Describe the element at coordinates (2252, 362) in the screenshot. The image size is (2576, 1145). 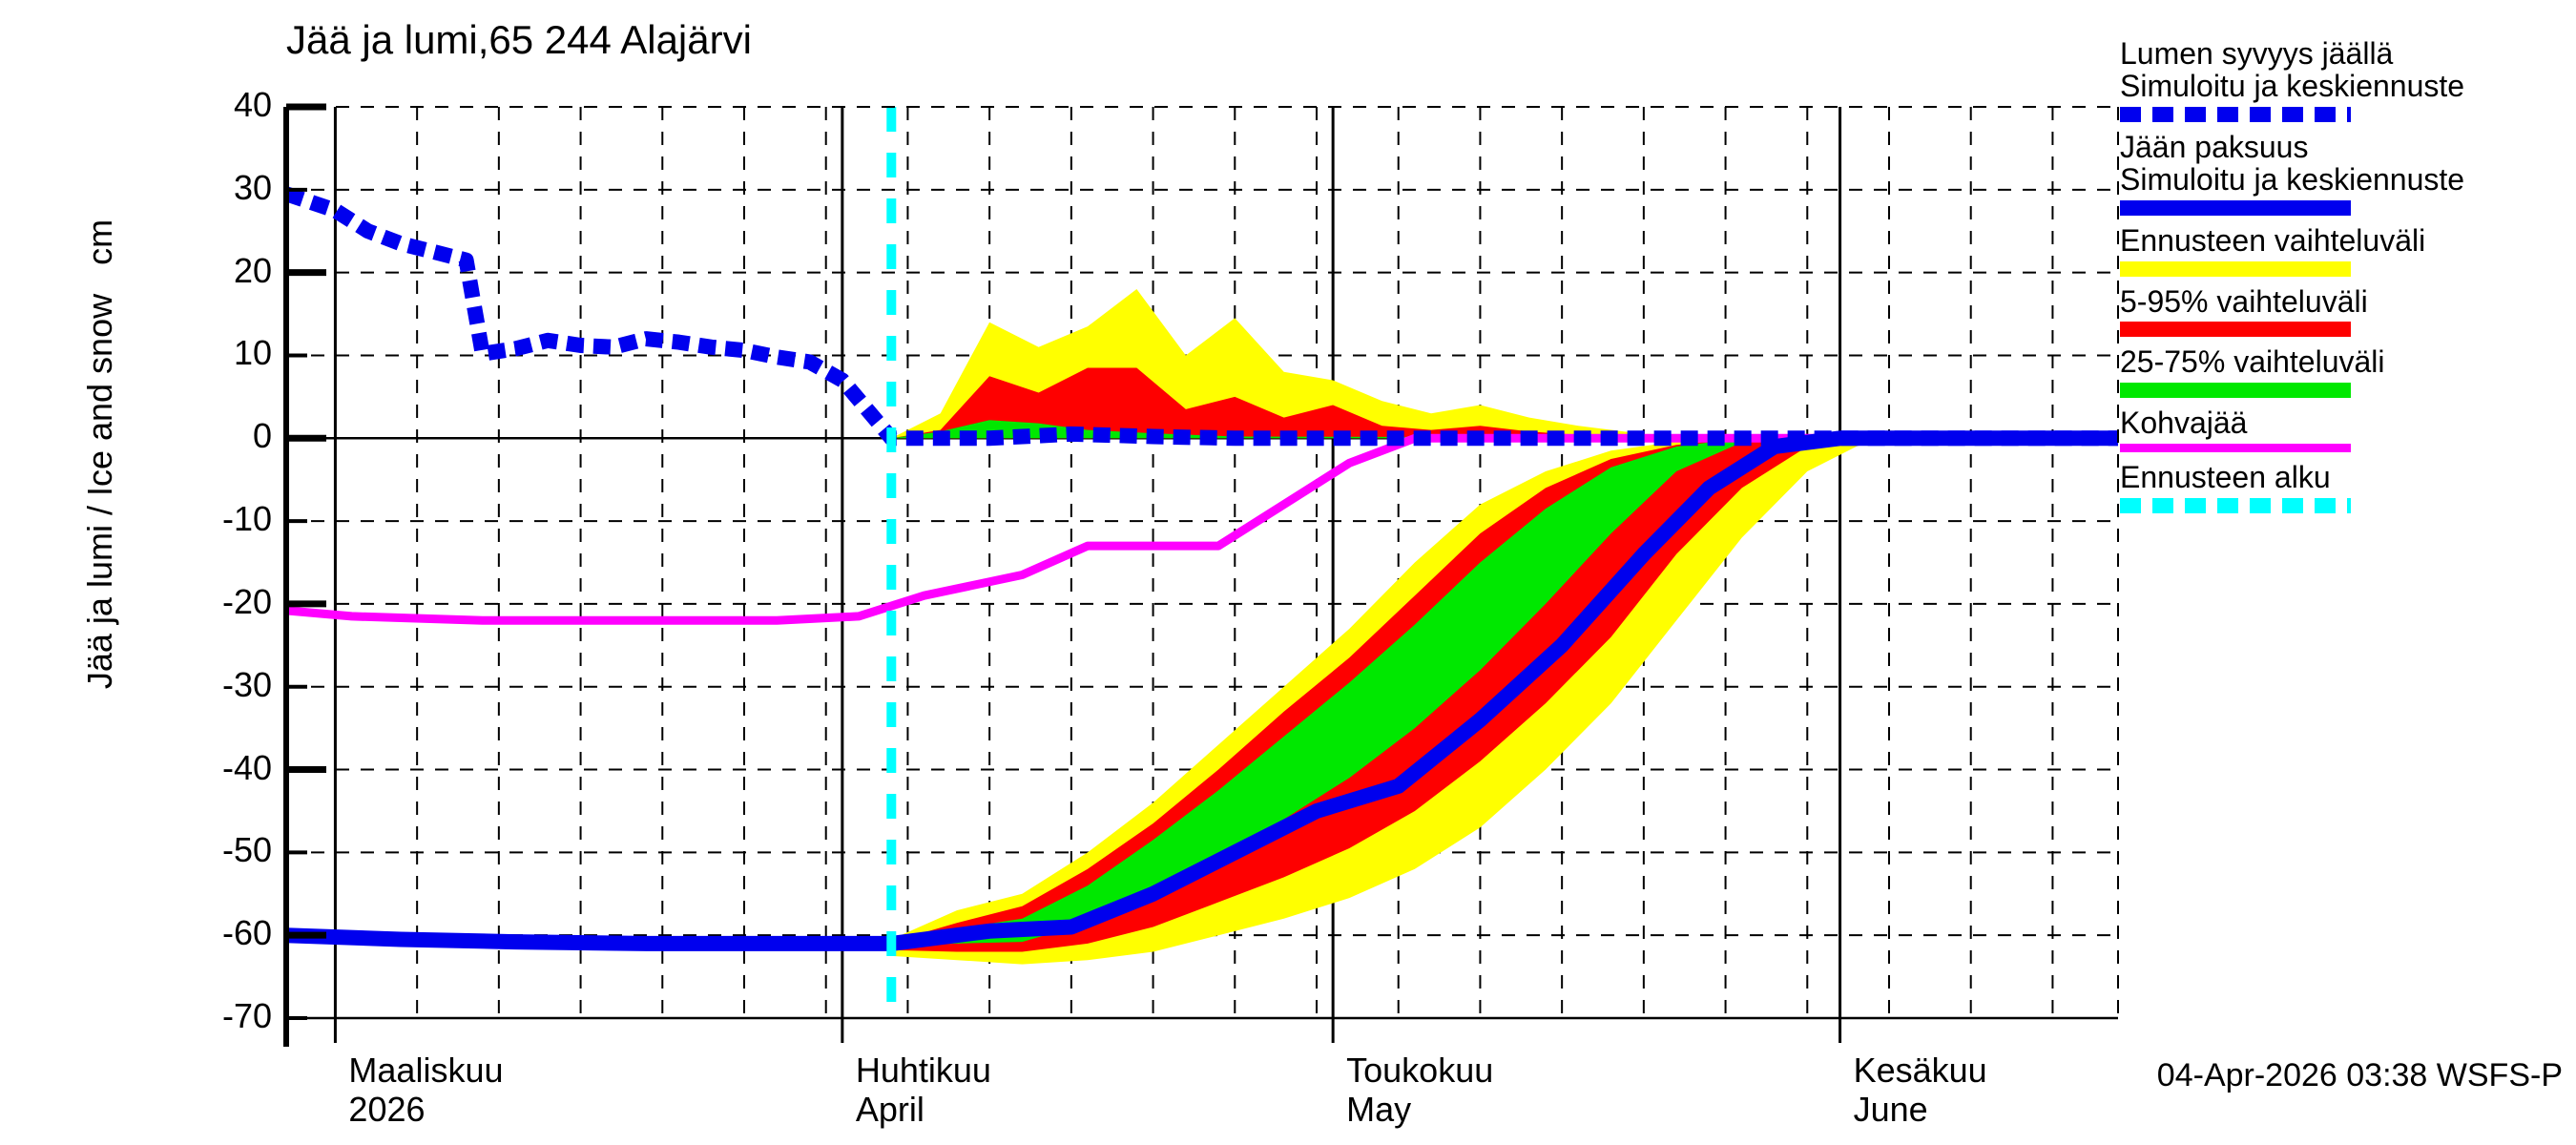
I see `legend-label-line1: 25-75% vaihteluväli` at that location.